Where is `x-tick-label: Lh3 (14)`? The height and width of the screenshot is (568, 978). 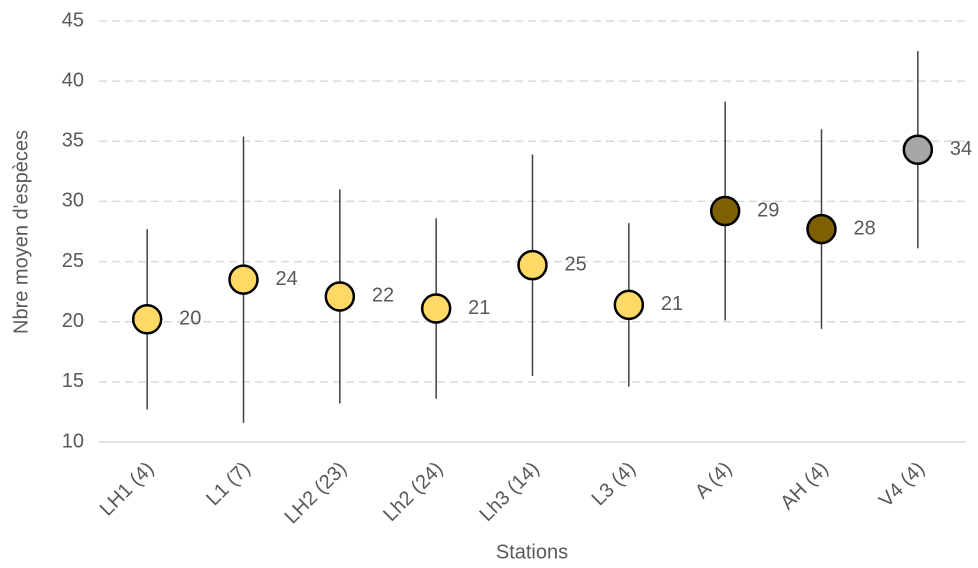 x-tick-label: Lh3 (14) is located at coordinates (510, 492).